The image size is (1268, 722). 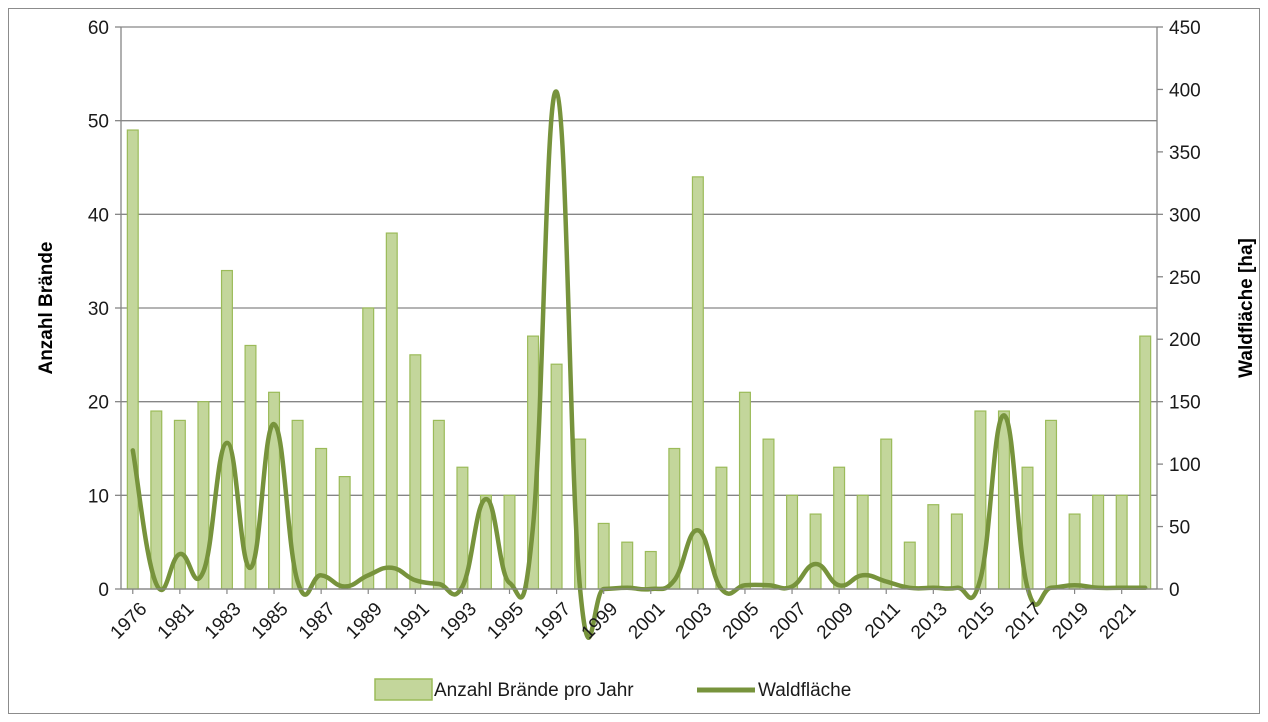 I want to click on x-tick-label: 1999, so click(x=600, y=621).